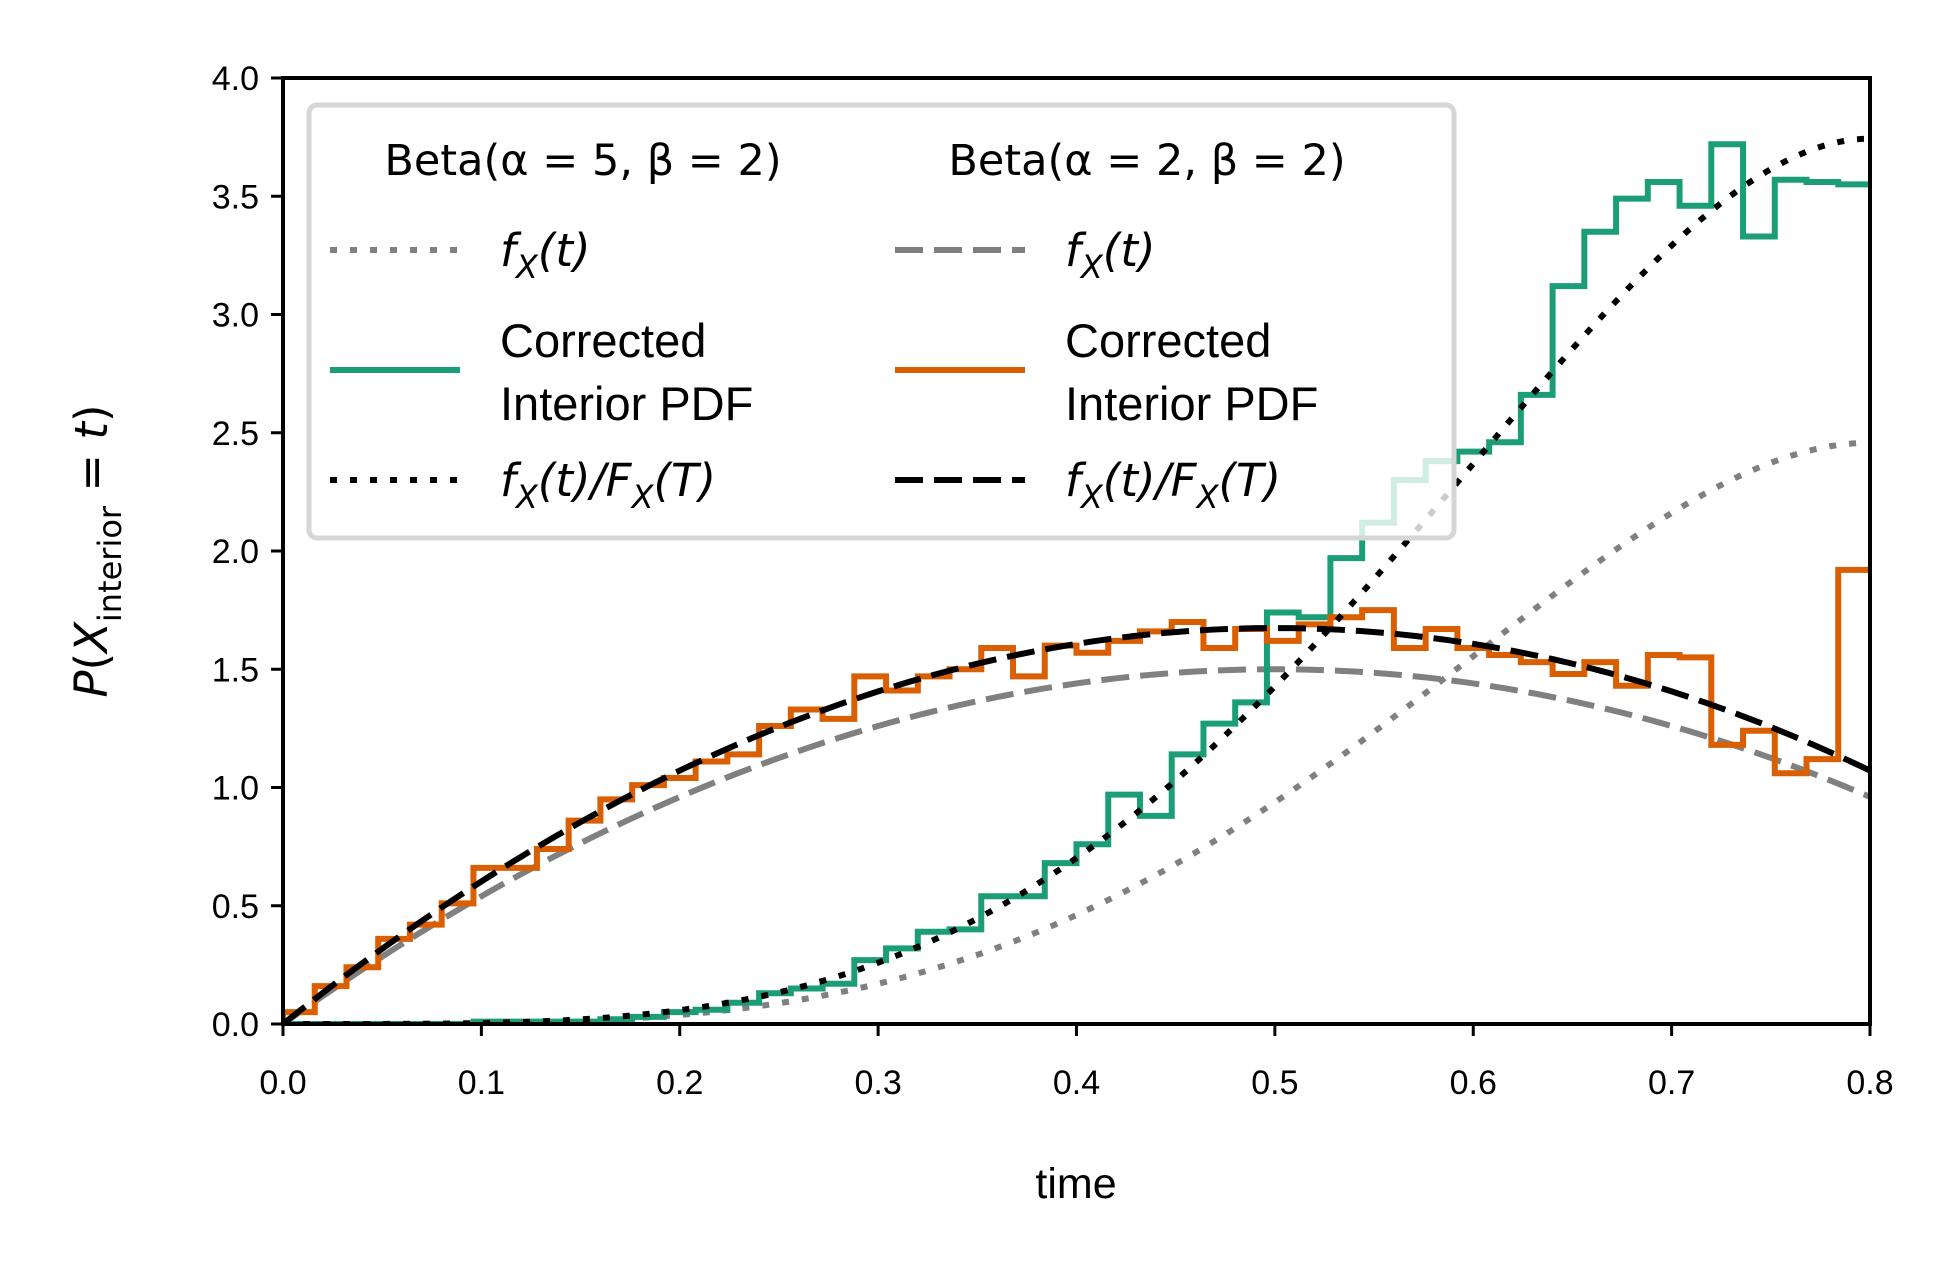  What do you see at coordinates (235, 907) in the screenshot?
I see `y-tick-label: 0.5` at bounding box center [235, 907].